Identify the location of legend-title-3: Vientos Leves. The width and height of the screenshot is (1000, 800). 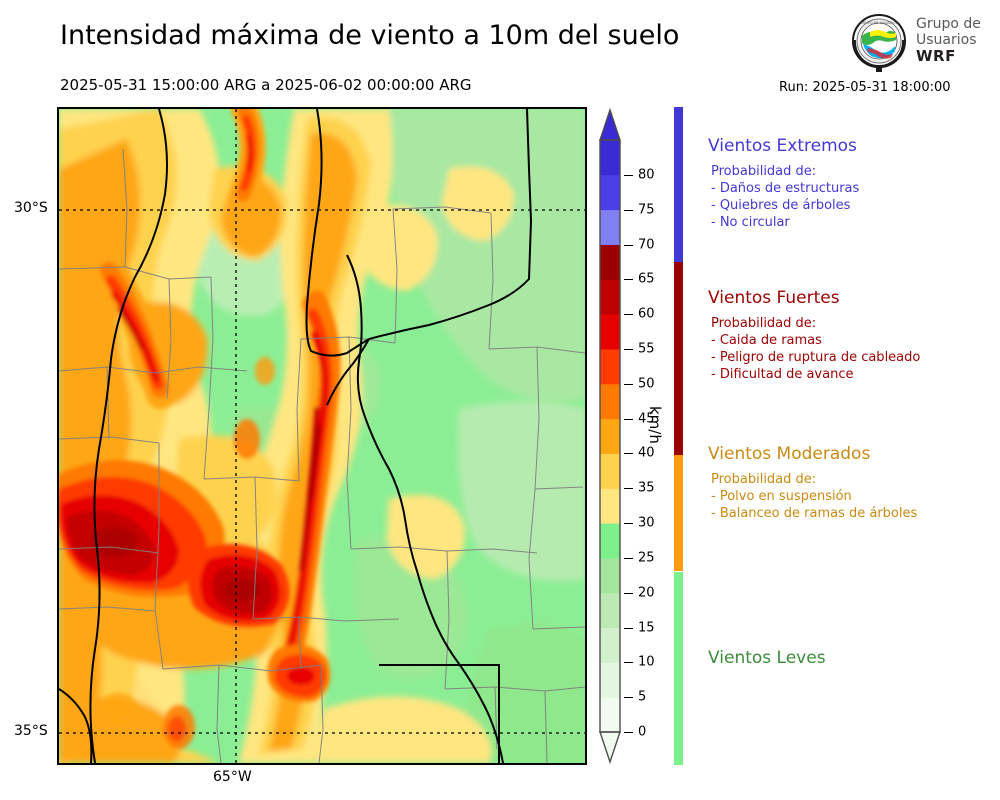
(767, 658).